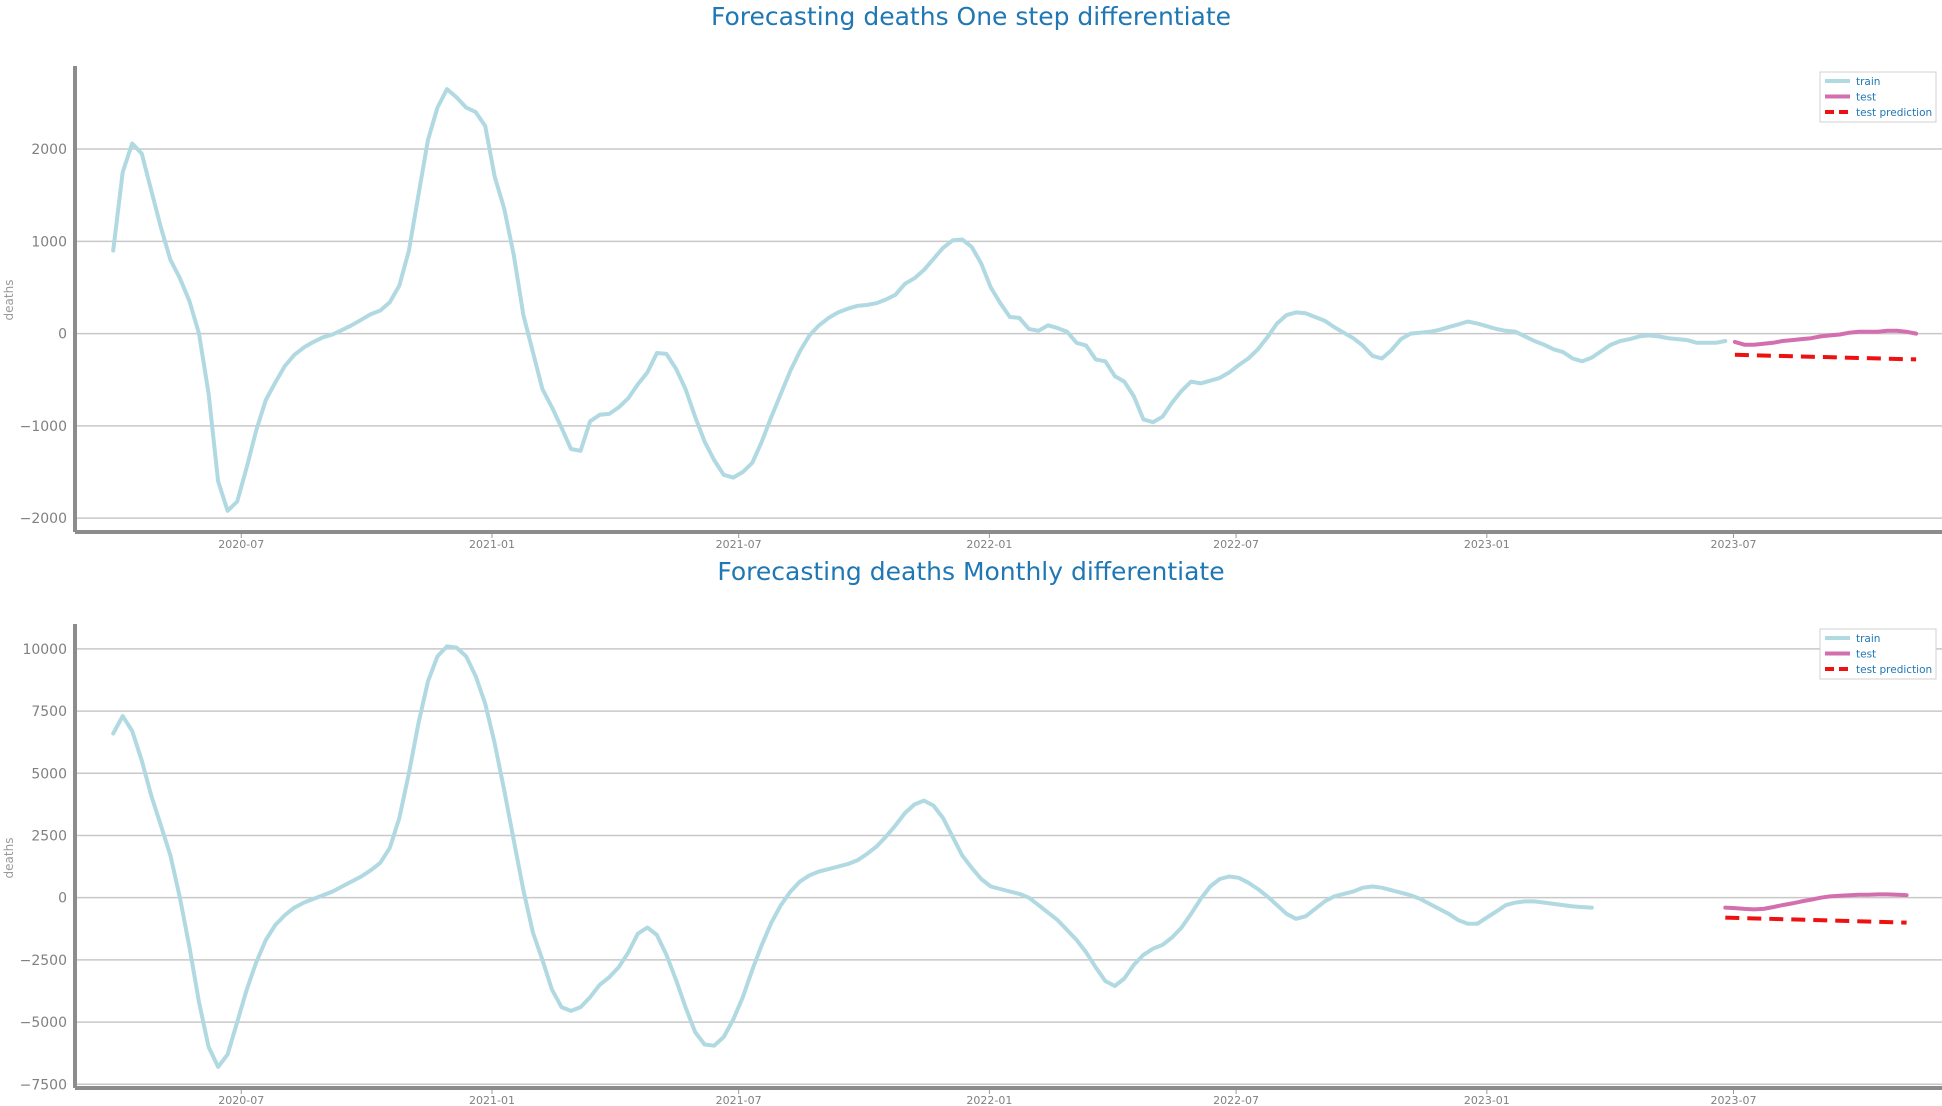 The width and height of the screenshot is (1942, 1106). Describe the element at coordinates (43, 961) in the screenshot. I see `y-tick-label: −2500` at that location.